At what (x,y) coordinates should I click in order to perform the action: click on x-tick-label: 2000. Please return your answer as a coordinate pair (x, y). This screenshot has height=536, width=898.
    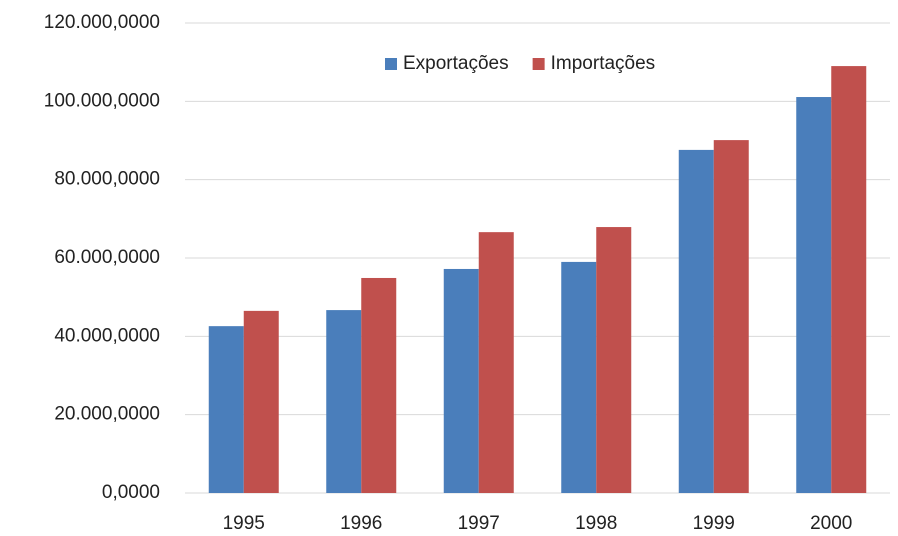
    Looking at the image, I should click on (831, 523).